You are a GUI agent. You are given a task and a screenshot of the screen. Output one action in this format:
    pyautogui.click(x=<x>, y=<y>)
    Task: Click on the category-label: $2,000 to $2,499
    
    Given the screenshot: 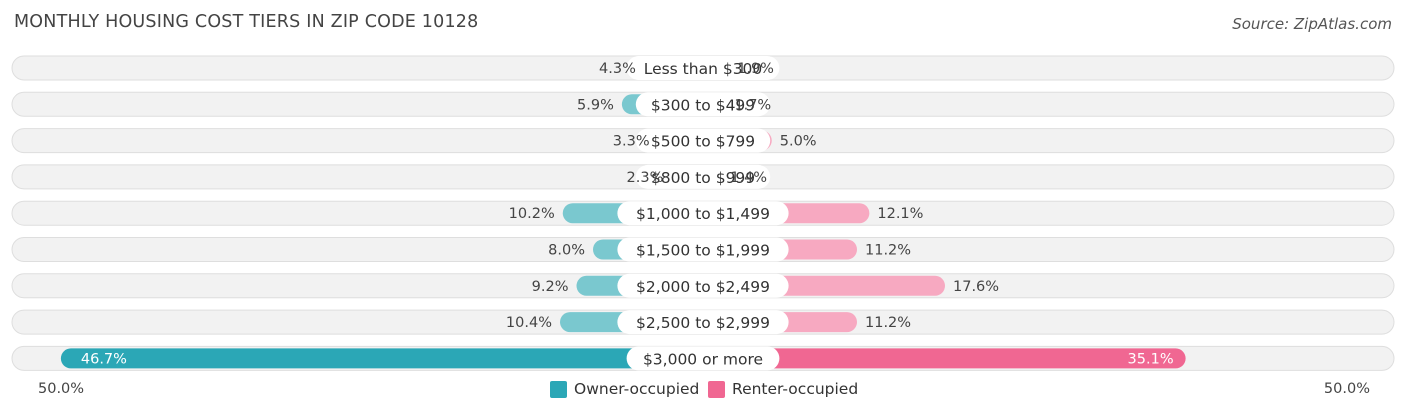 What is the action you would take?
    pyautogui.click(x=703, y=287)
    